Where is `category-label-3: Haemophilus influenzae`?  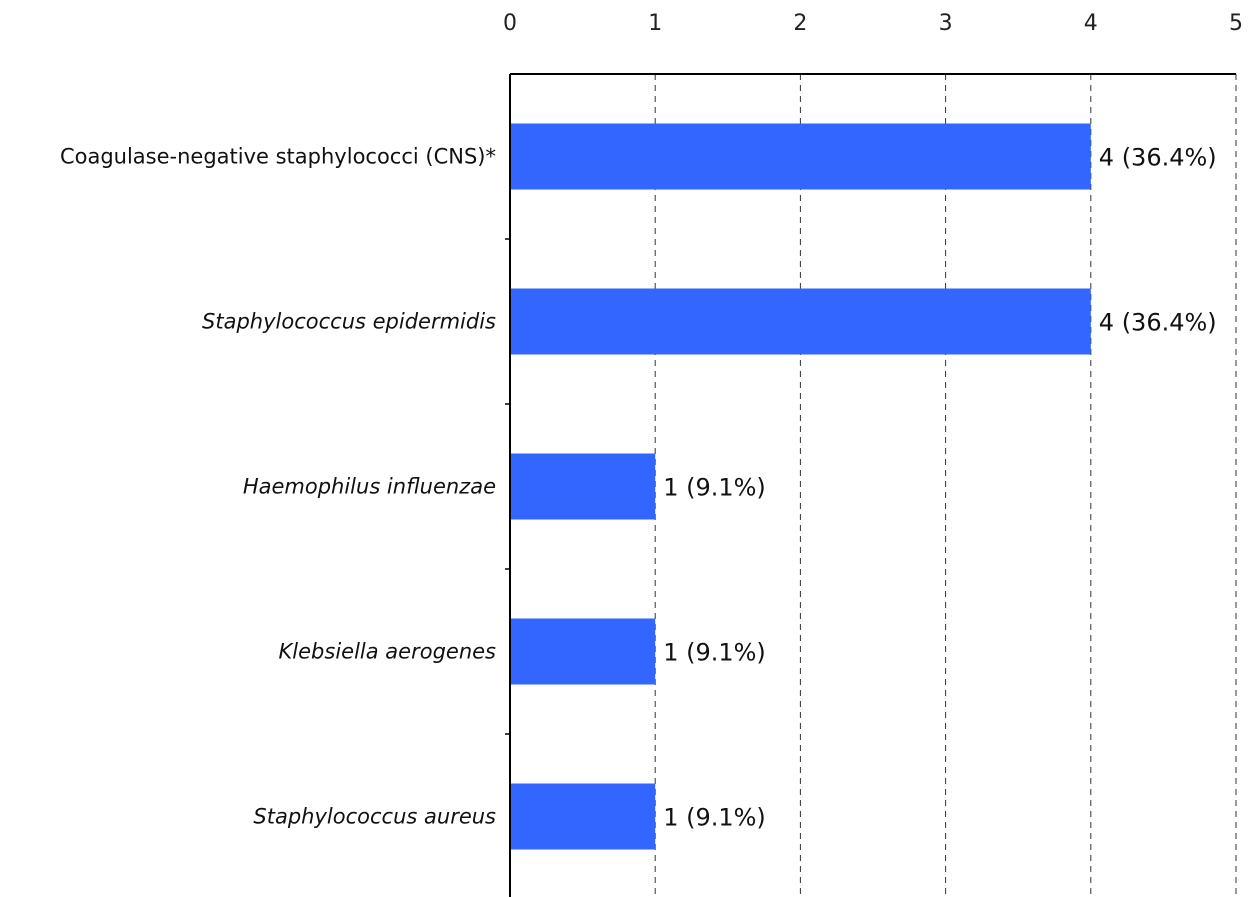 category-label-3: Haemophilus influenzae is located at coordinates (369, 487).